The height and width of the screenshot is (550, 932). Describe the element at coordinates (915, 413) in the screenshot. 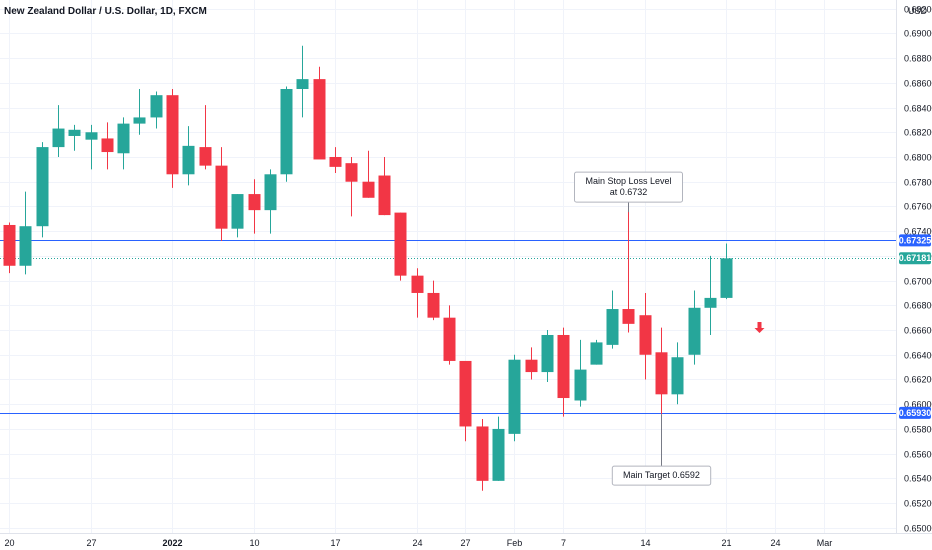

I see `price-tag-label: 0.65930` at that location.